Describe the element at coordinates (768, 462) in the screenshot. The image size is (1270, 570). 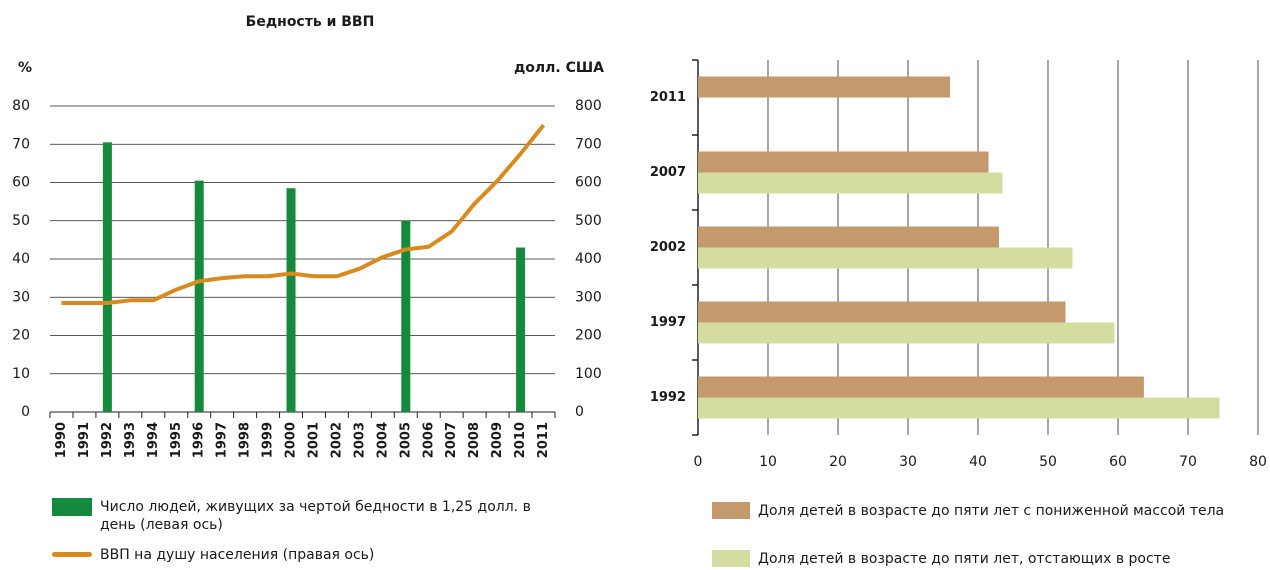
I see `x-tick-label: 10` at that location.